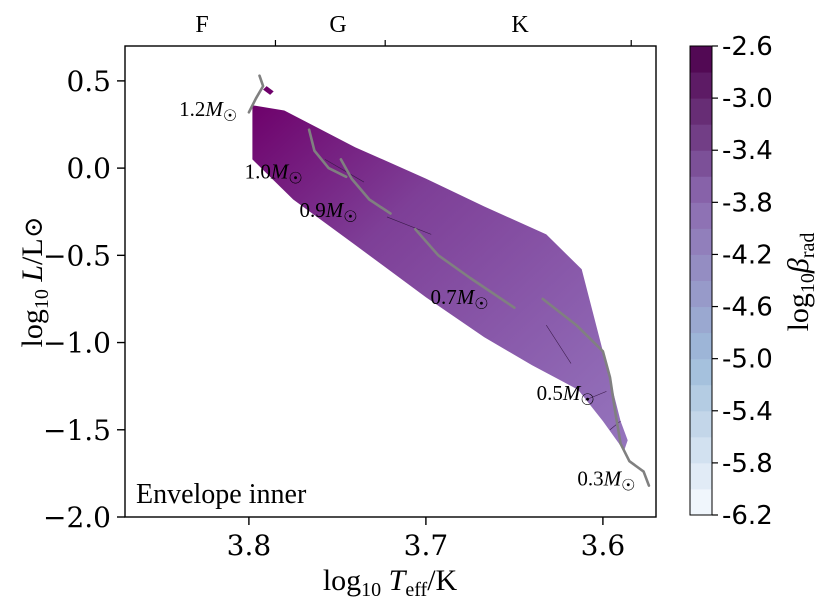 The image size is (831, 610). Describe the element at coordinates (77, 255) in the screenshot. I see `y-tick-label: −0.5` at that location.